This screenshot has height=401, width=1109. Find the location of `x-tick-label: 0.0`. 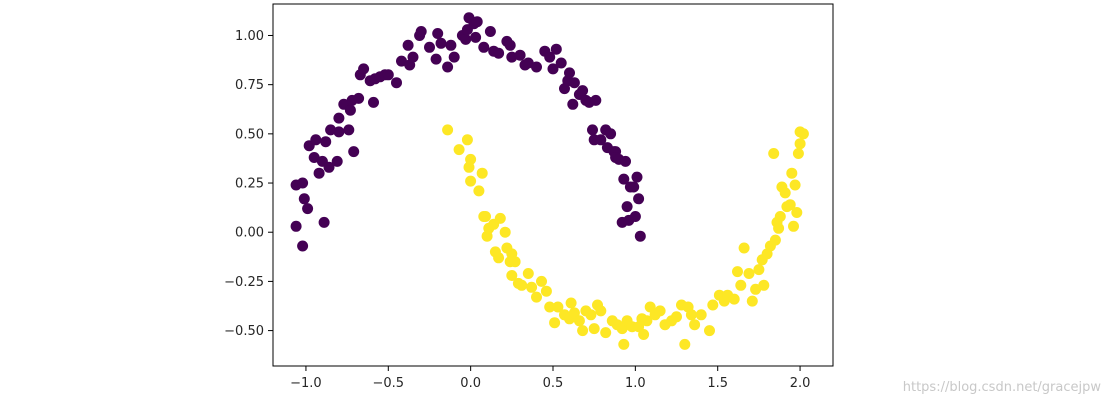

x-tick-label: 0.0 is located at coordinates (470, 383).